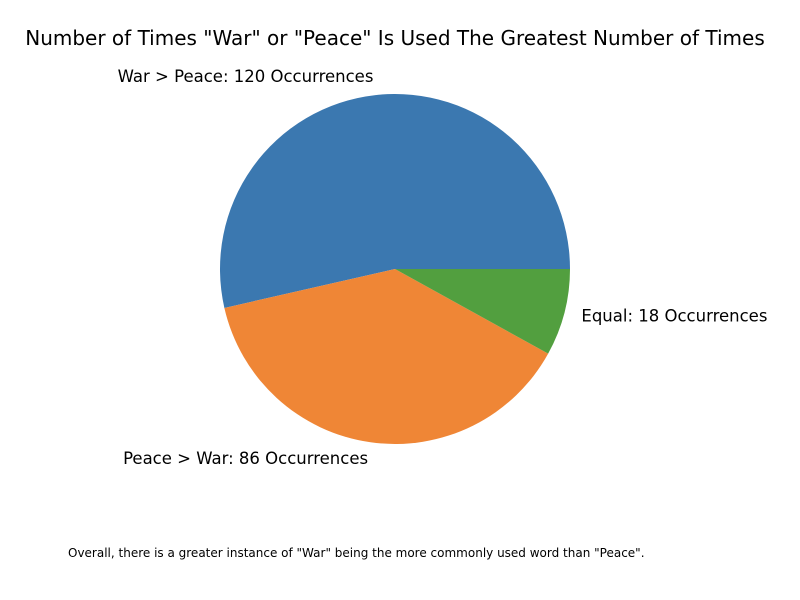 This screenshot has height=600, width=800. Describe the element at coordinates (674, 316) in the screenshot. I see `pie-slice-label-3: Equal: 18 Occurrences` at that location.